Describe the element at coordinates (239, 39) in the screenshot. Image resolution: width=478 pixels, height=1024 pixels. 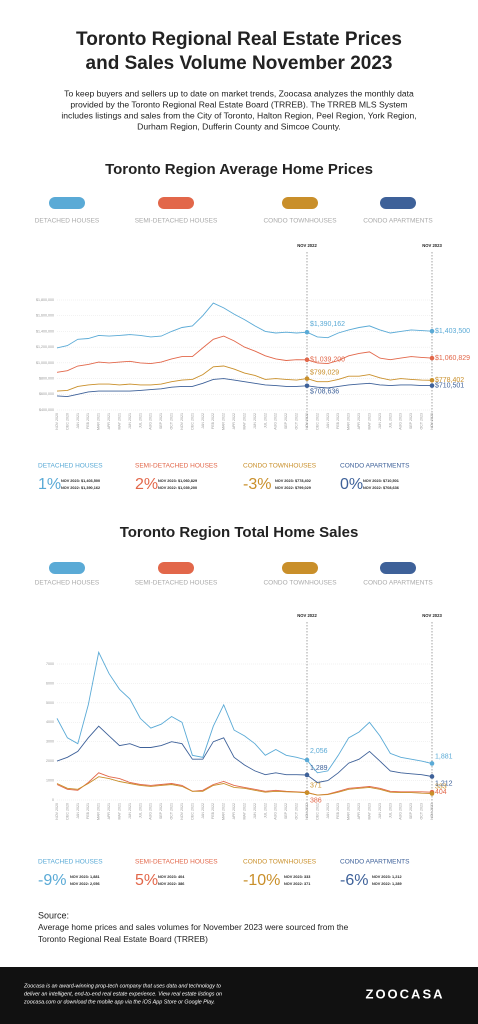
I see `title: Toronto Regional Real Estate Prices` at that location.